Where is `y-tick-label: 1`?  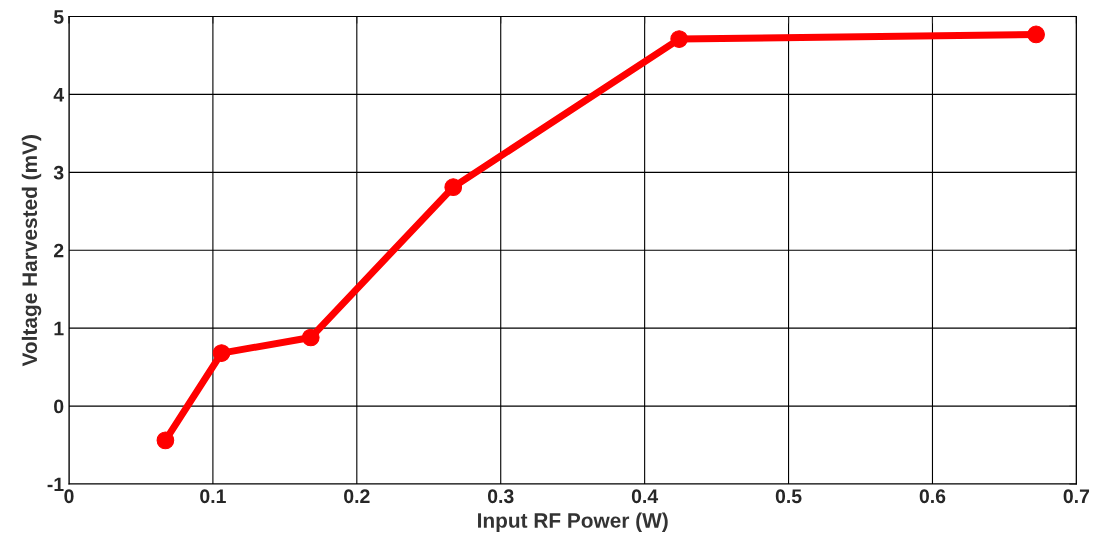 y-tick-label: 1 is located at coordinates (59, 328).